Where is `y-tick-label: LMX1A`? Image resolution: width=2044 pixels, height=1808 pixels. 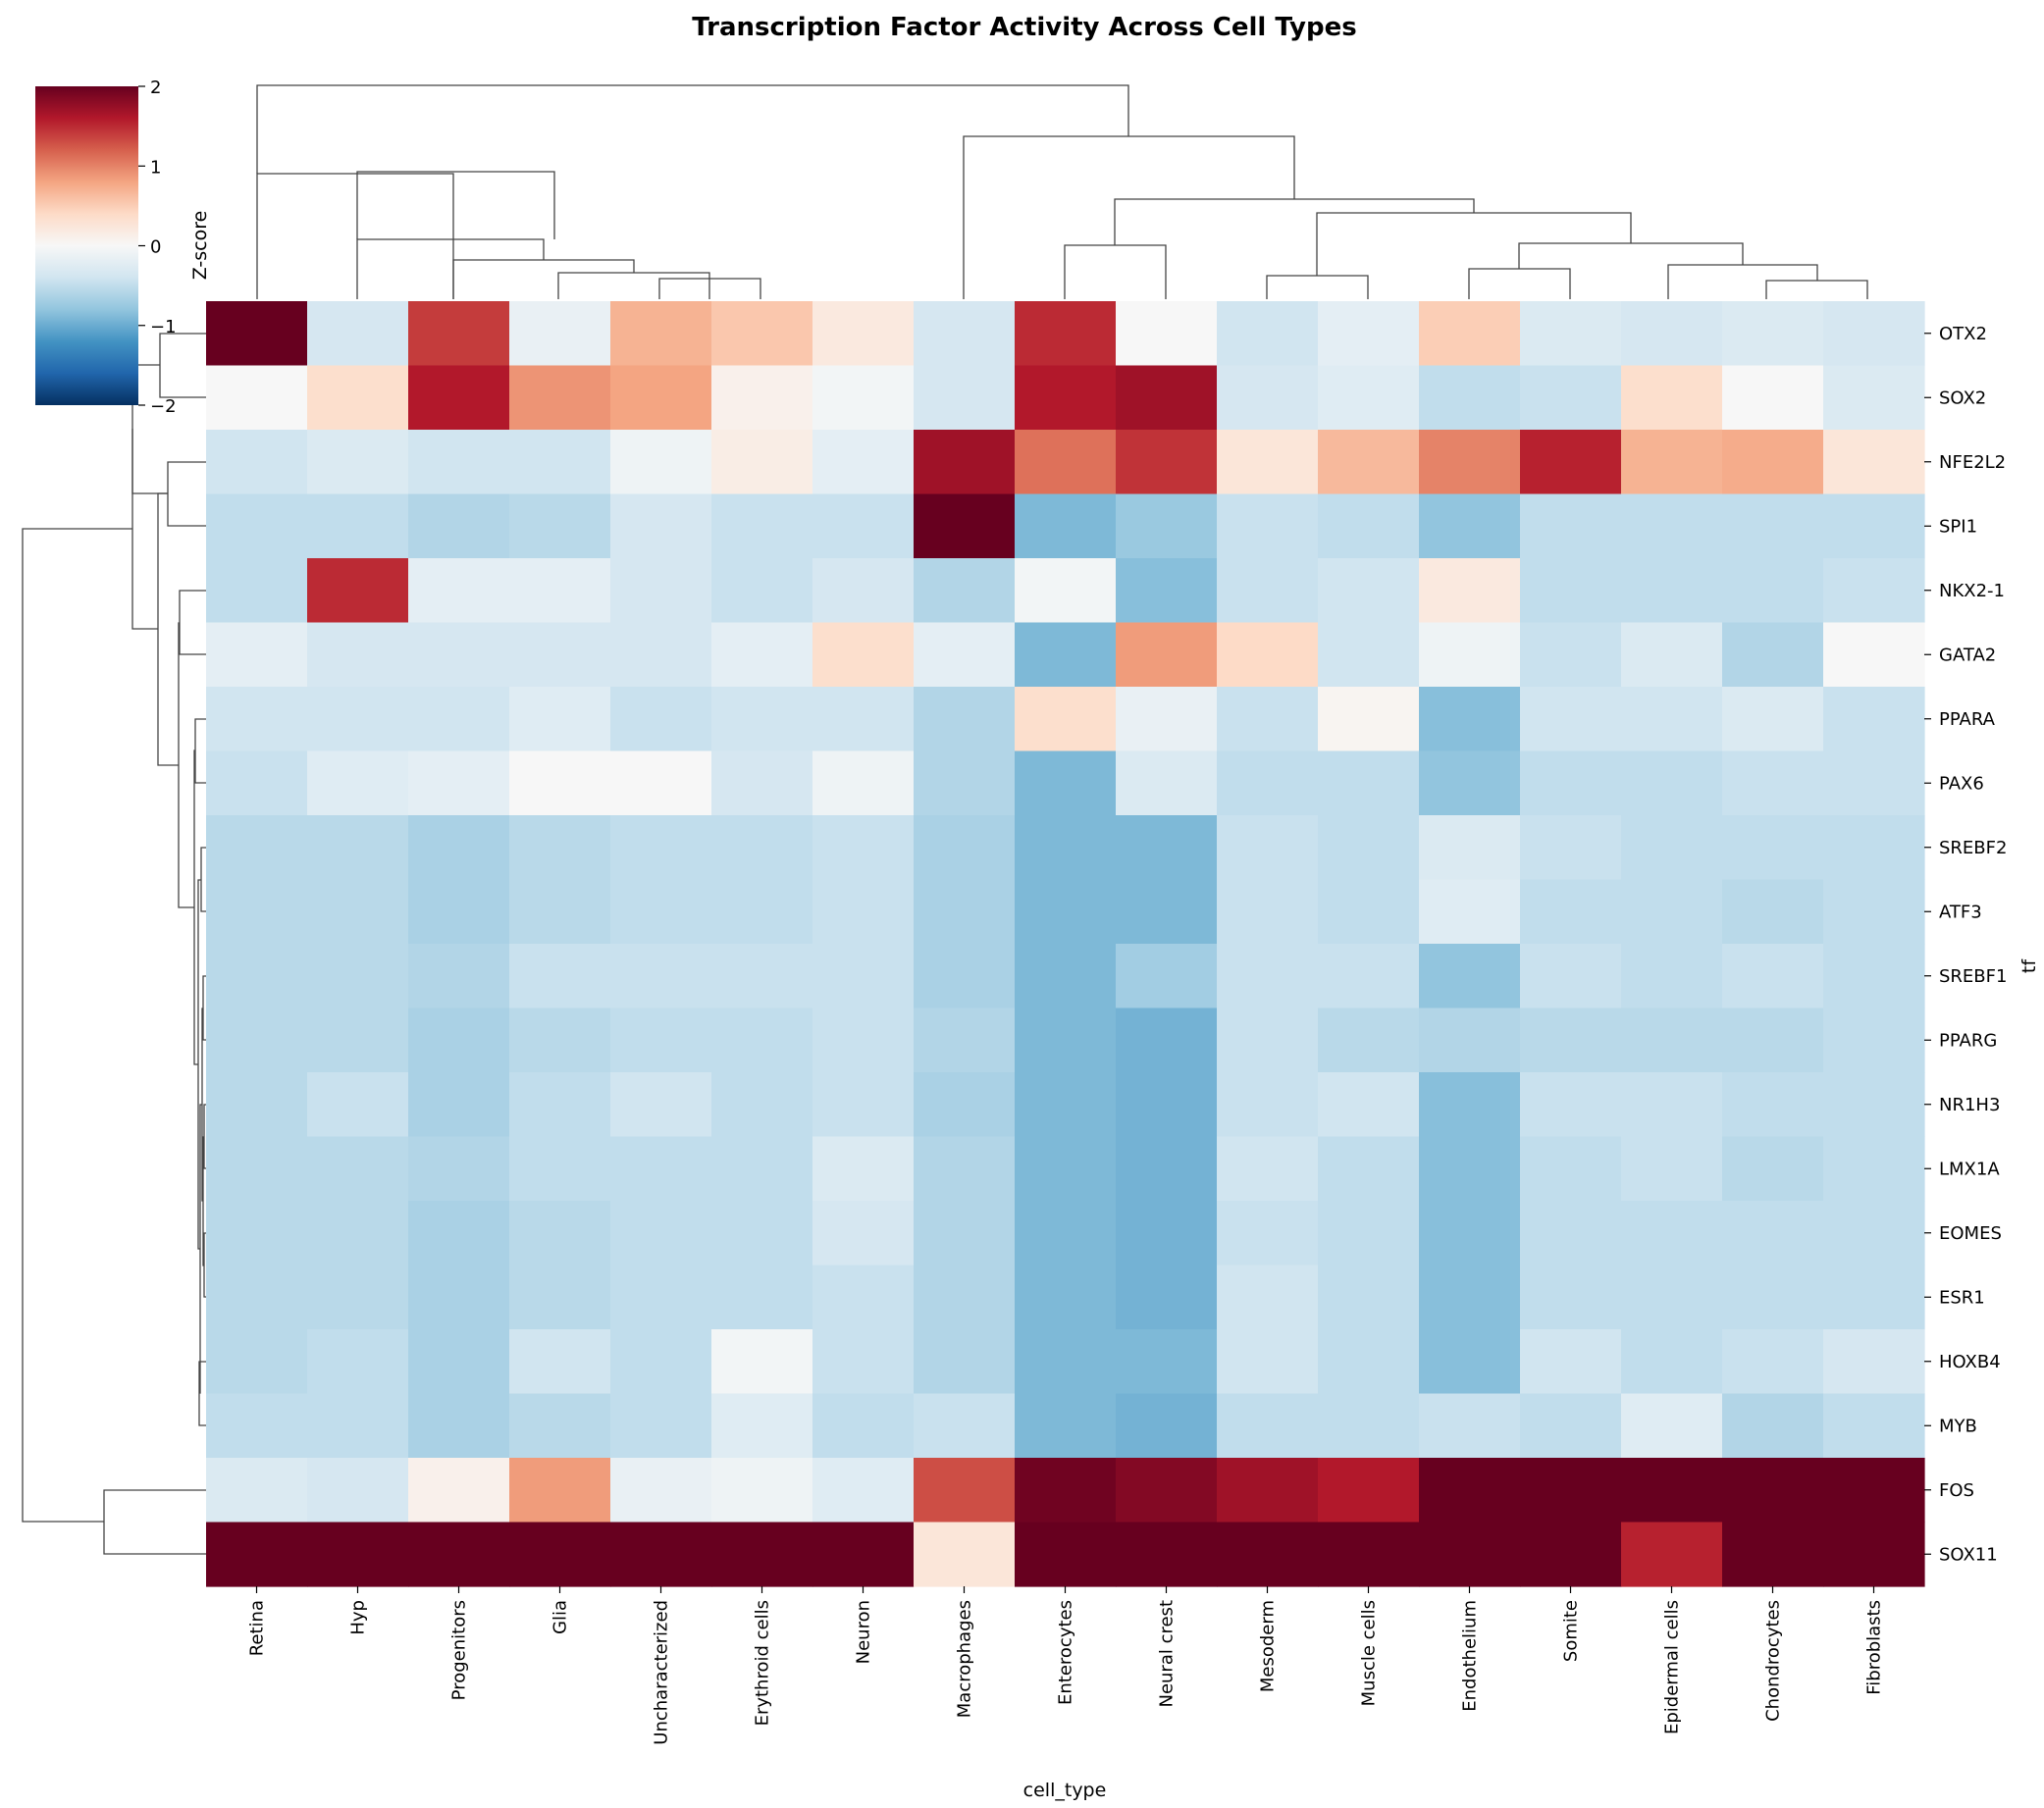
y-tick-label: LMX1A is located at coordinates (1969, 1169).